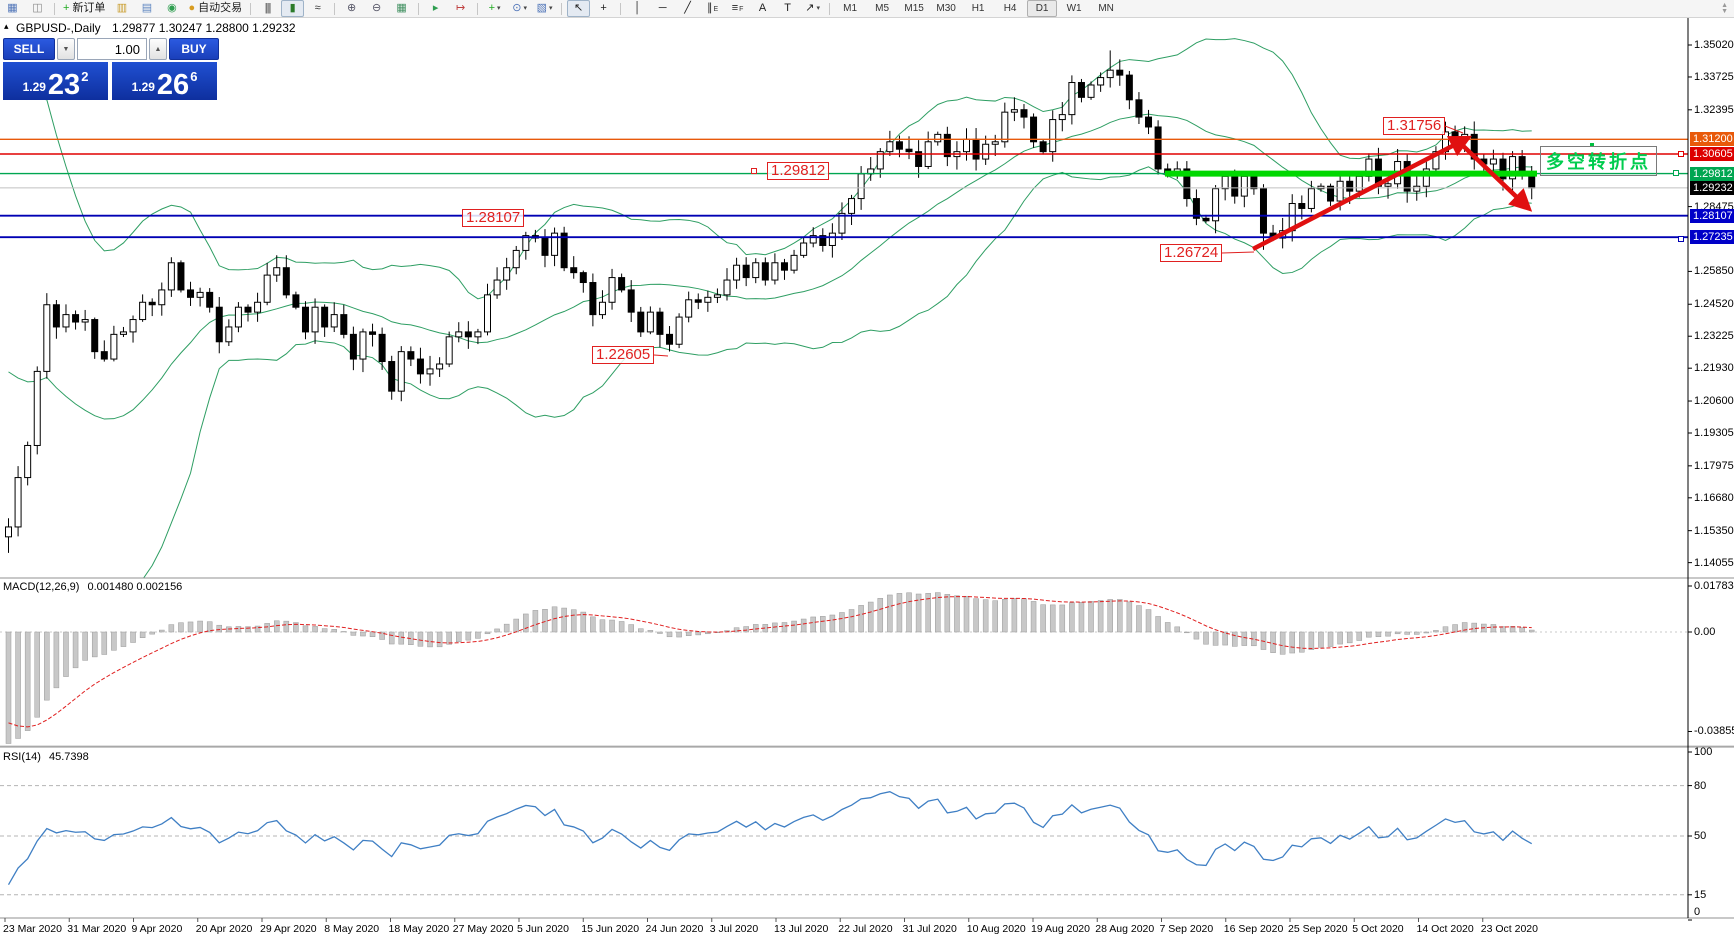 This screenshot has height=940, width=1734. What do you see at coordinates (812, 8) in the screenshot?
I see `arrows-button: ↗ ▾` at bounding box center [812, 8].